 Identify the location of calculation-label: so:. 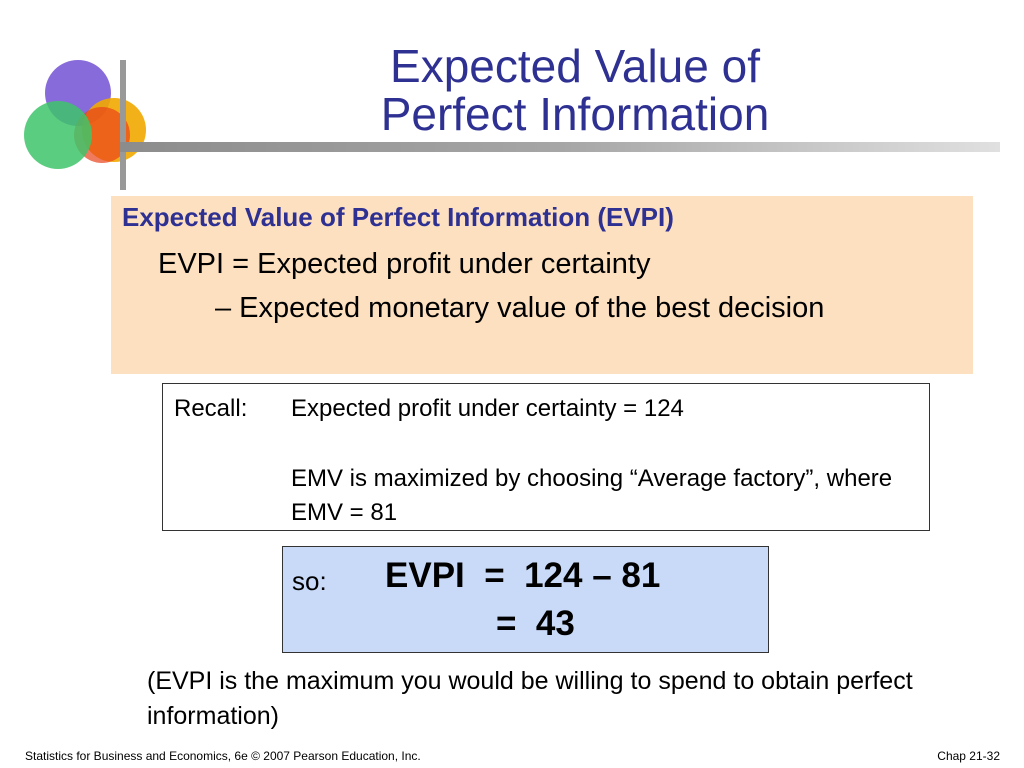
(309, 581).